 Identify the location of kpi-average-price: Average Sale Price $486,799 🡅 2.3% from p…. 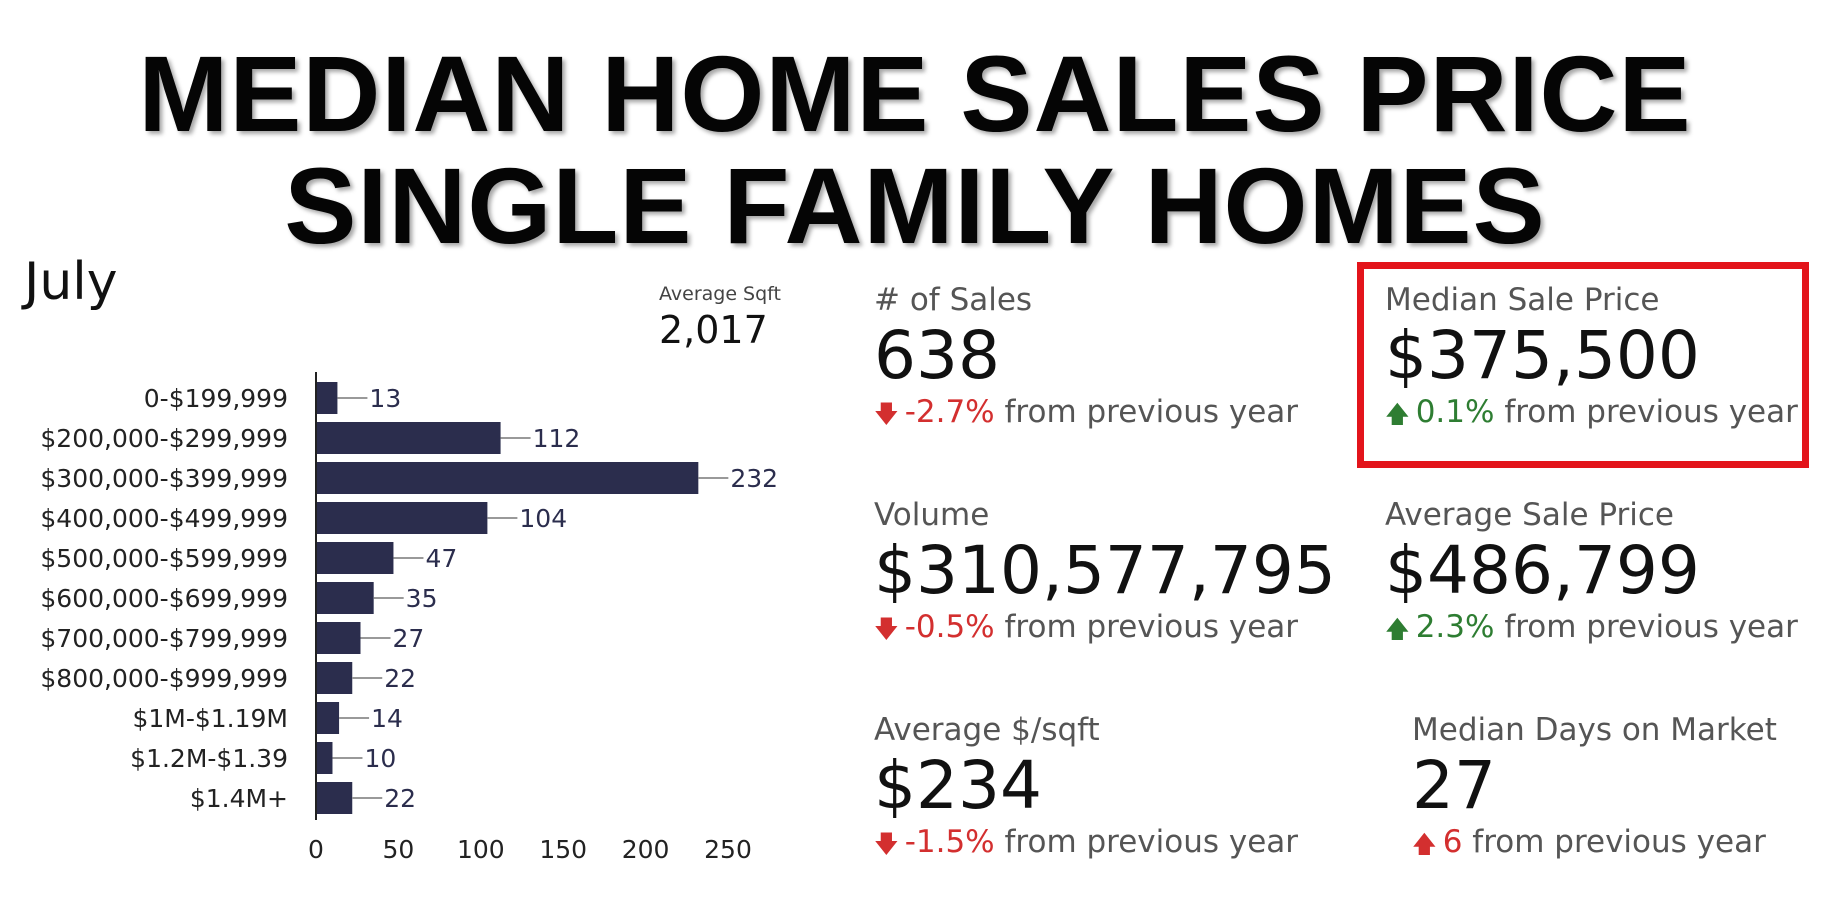
(1591, 575).